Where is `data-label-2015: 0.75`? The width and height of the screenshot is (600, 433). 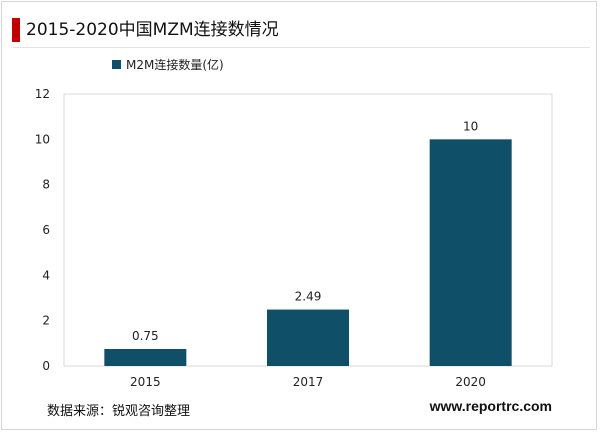 data-label-2015: 0.75 is located at coordinates (145, 336).